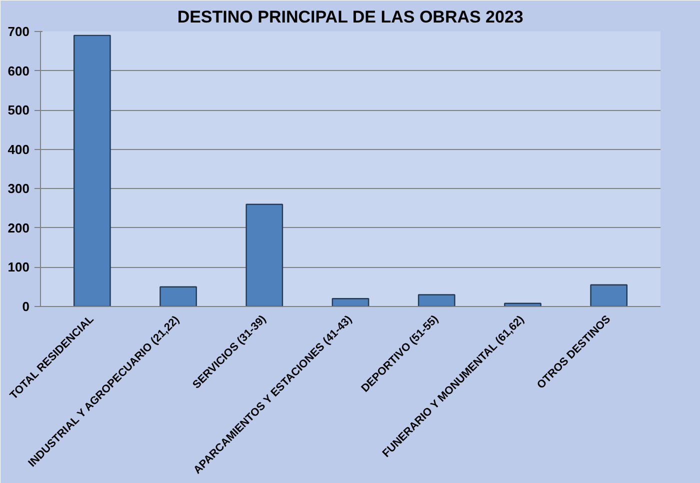 Image resolution: width=700 pixels, height=483 pixels. What do you see at coordinates (19, 31) in the screenshot?
I see `y-tick-label: 700` at bounding box center [19, 31].